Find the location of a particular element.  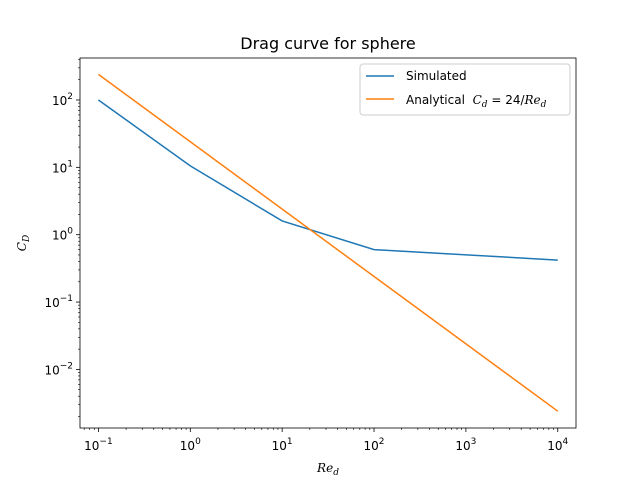

legend-box is located at coordinates (465, 89).